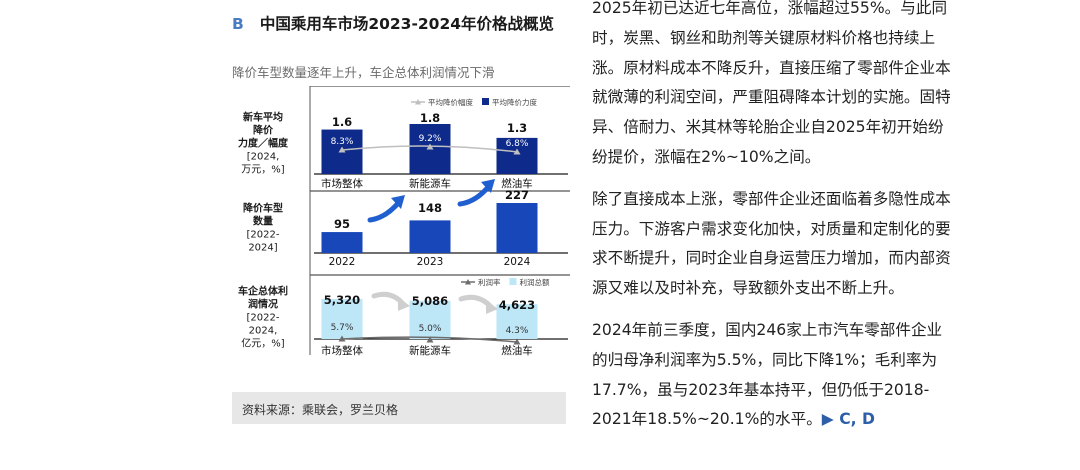 This screenshot has width=1080, height=470. What do you see at coordinates (238, 24) in the screenshot?
I see `panel-letter: B` at bounding box center [238, 24].